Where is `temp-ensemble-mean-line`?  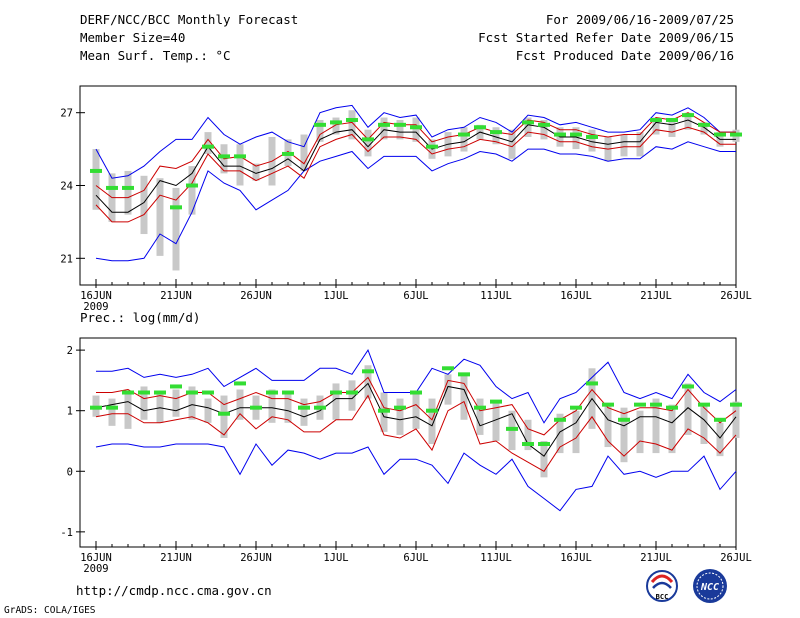
temp-ensemble-mean-line is located at coordinates (415, 166).